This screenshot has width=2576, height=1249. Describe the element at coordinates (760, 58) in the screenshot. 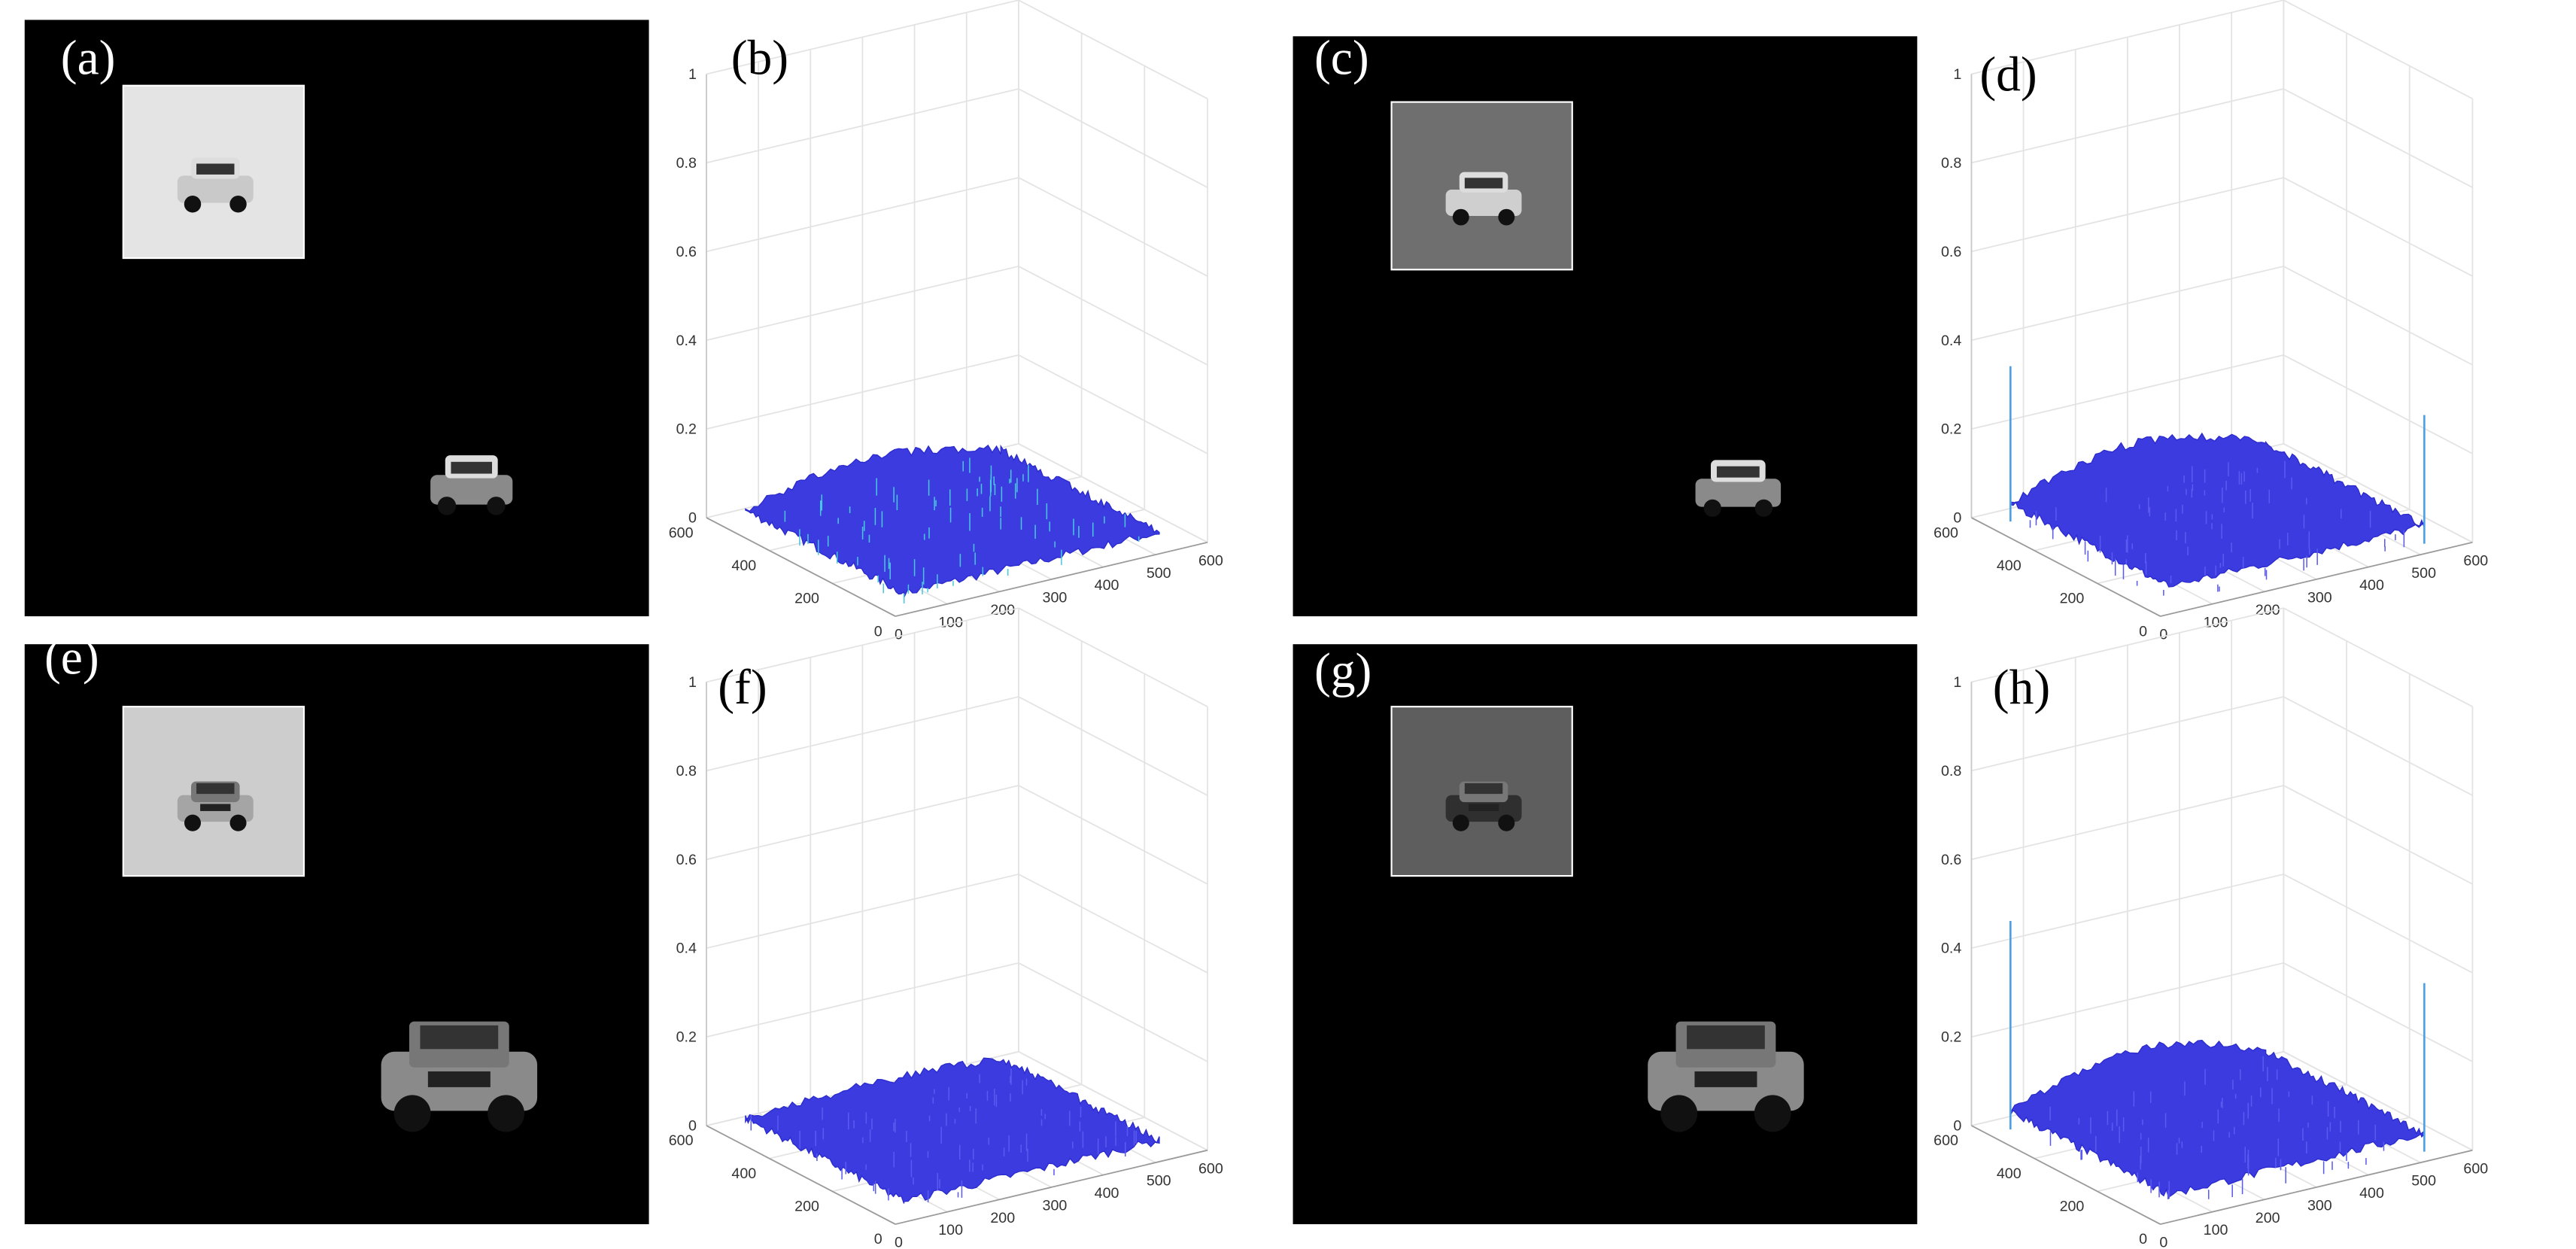

I see `panel-label: (b)` at that location.